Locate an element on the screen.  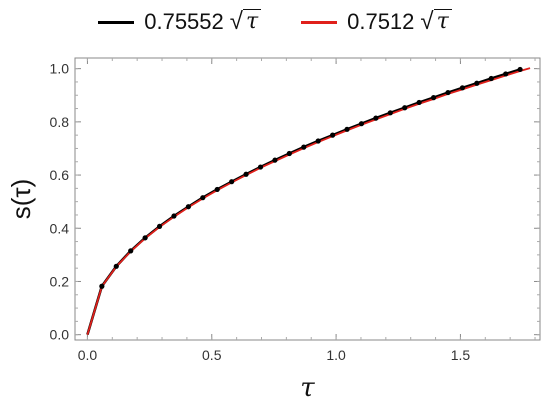
legend-label-black: 0.75552 √ τ is located at coordinates (203, 22).